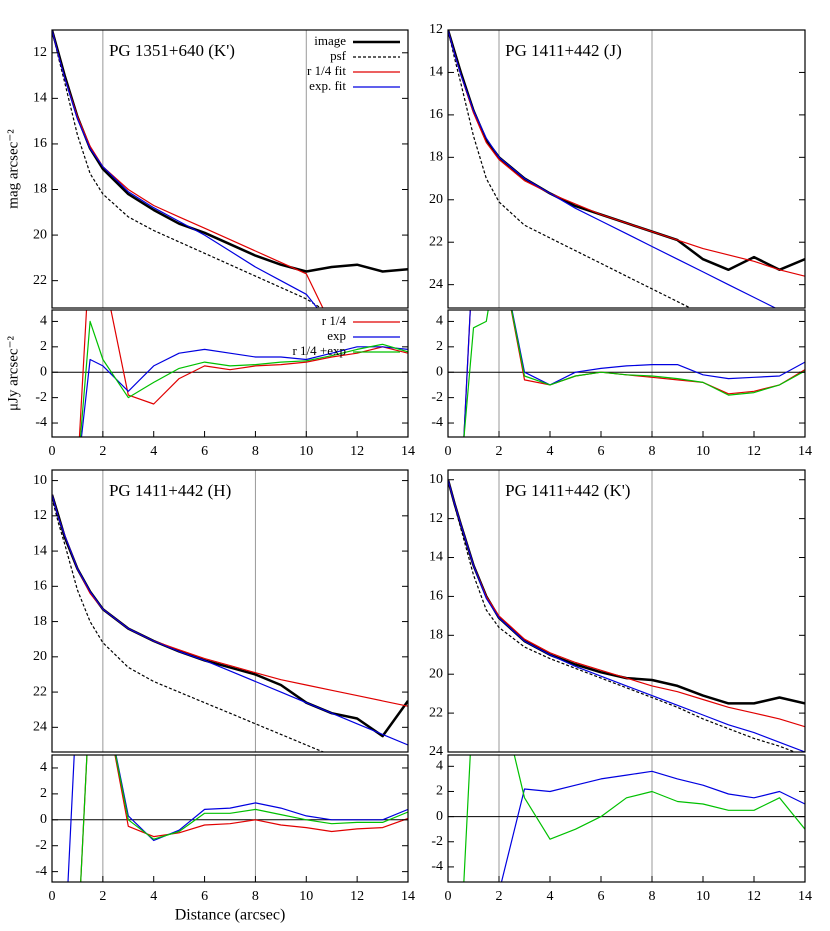 This screenshot has width=830, height=931. Describe the element at coordinates (13, 373) in the screenshot. I see `y-axis-label: μJy arcsec⁻²` at that location.